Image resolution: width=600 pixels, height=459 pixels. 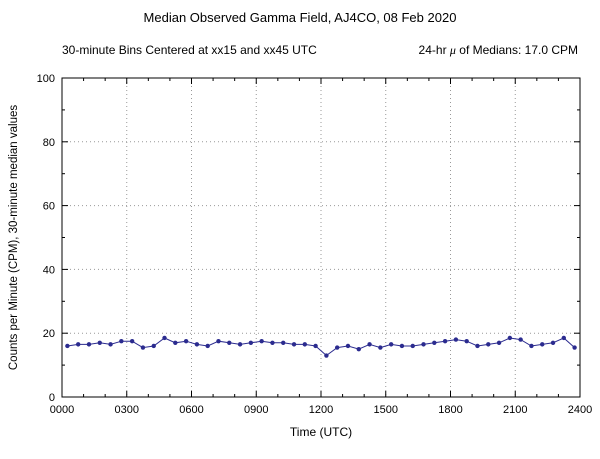 I want to click on y-tick-label: 80, so click(x=49, y=143).